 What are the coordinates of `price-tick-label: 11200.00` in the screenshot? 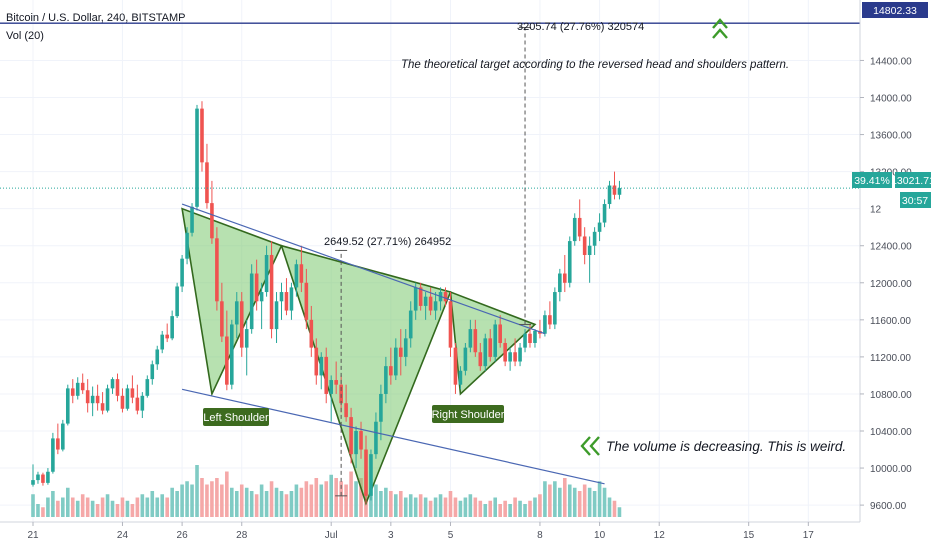 It's located at (890, 358).